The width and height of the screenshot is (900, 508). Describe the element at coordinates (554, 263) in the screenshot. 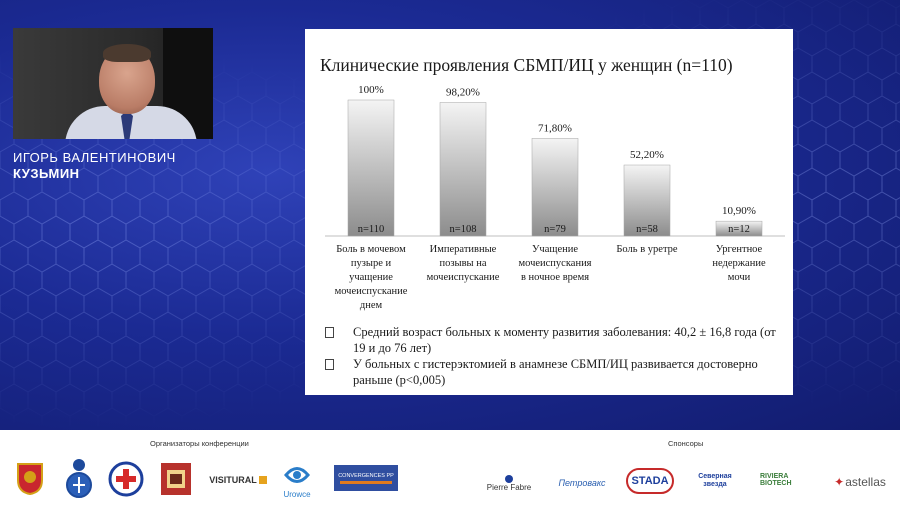

I see `category-label: мочеиспускания` at that location.